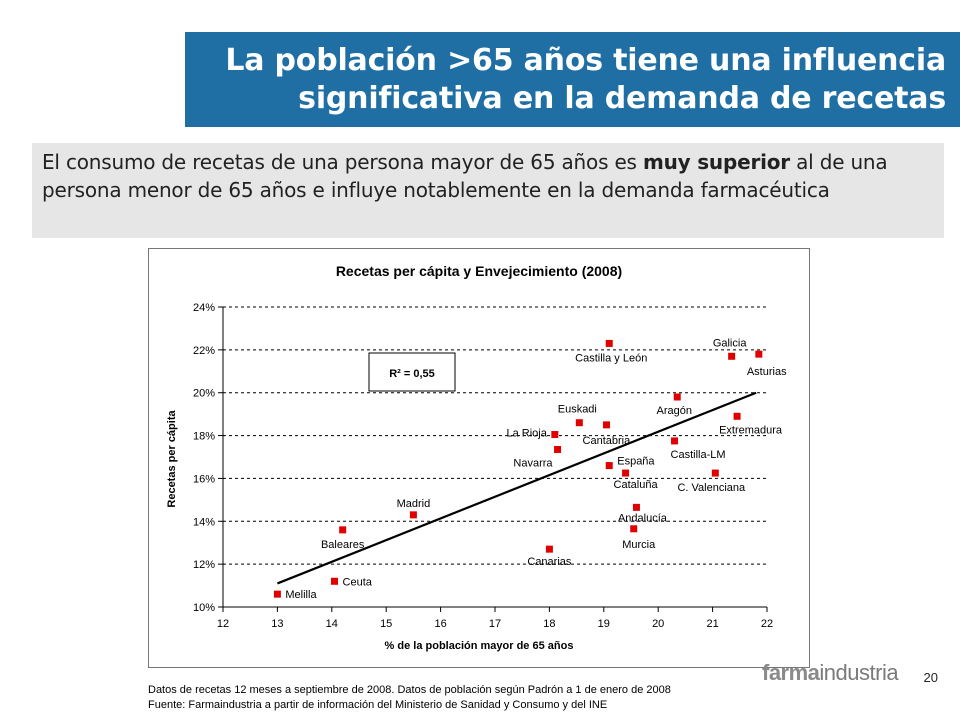 This screenshot has height=720, width=960. What do you see at coordinates (577, 410) in the screenshot?
I see `data-label-euskadi: Euskadi` at bounding box center [577, 410].